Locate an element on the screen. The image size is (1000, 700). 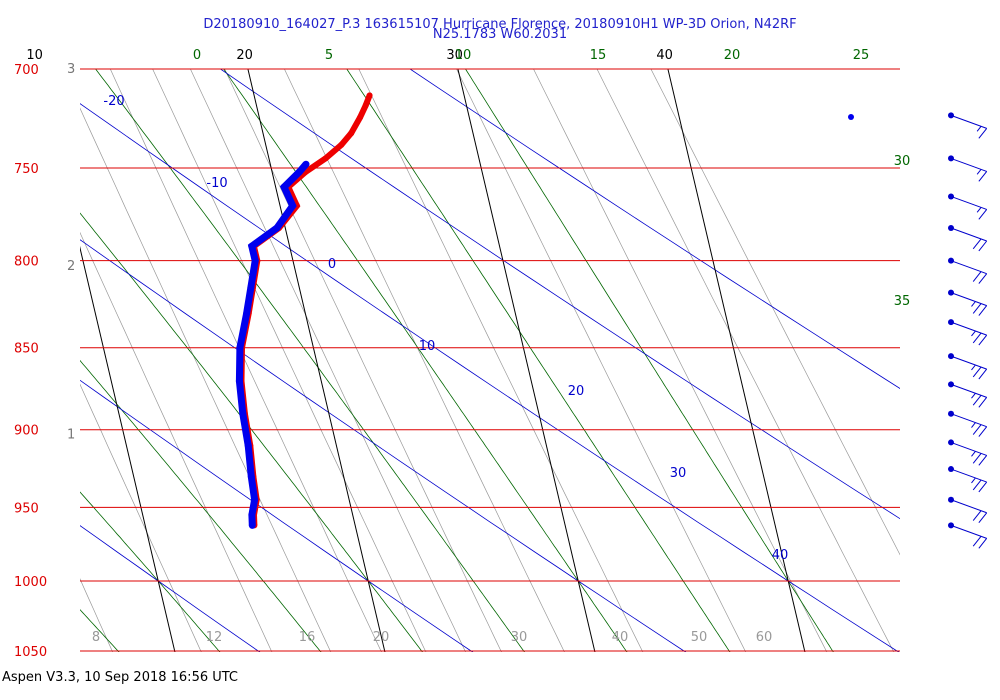
pressure-tick-label: 750 is located at coordinates (26, 169).